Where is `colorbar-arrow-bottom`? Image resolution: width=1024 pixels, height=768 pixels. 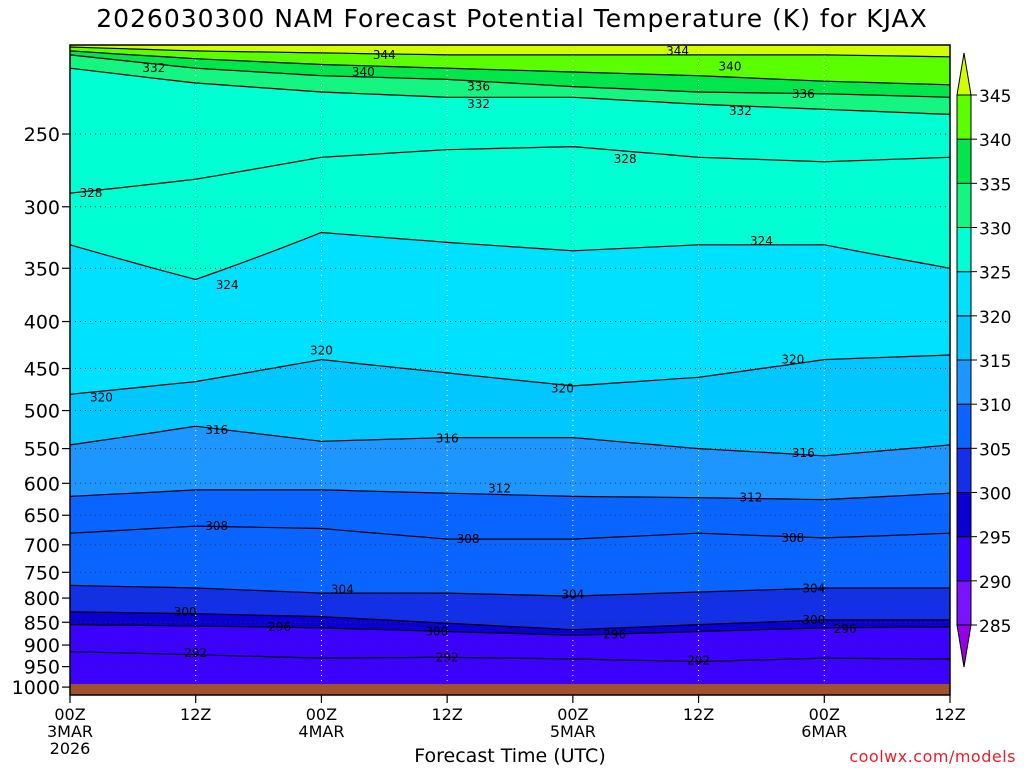 colorbar-arrow-bottom is located at coordinates (964, 646).